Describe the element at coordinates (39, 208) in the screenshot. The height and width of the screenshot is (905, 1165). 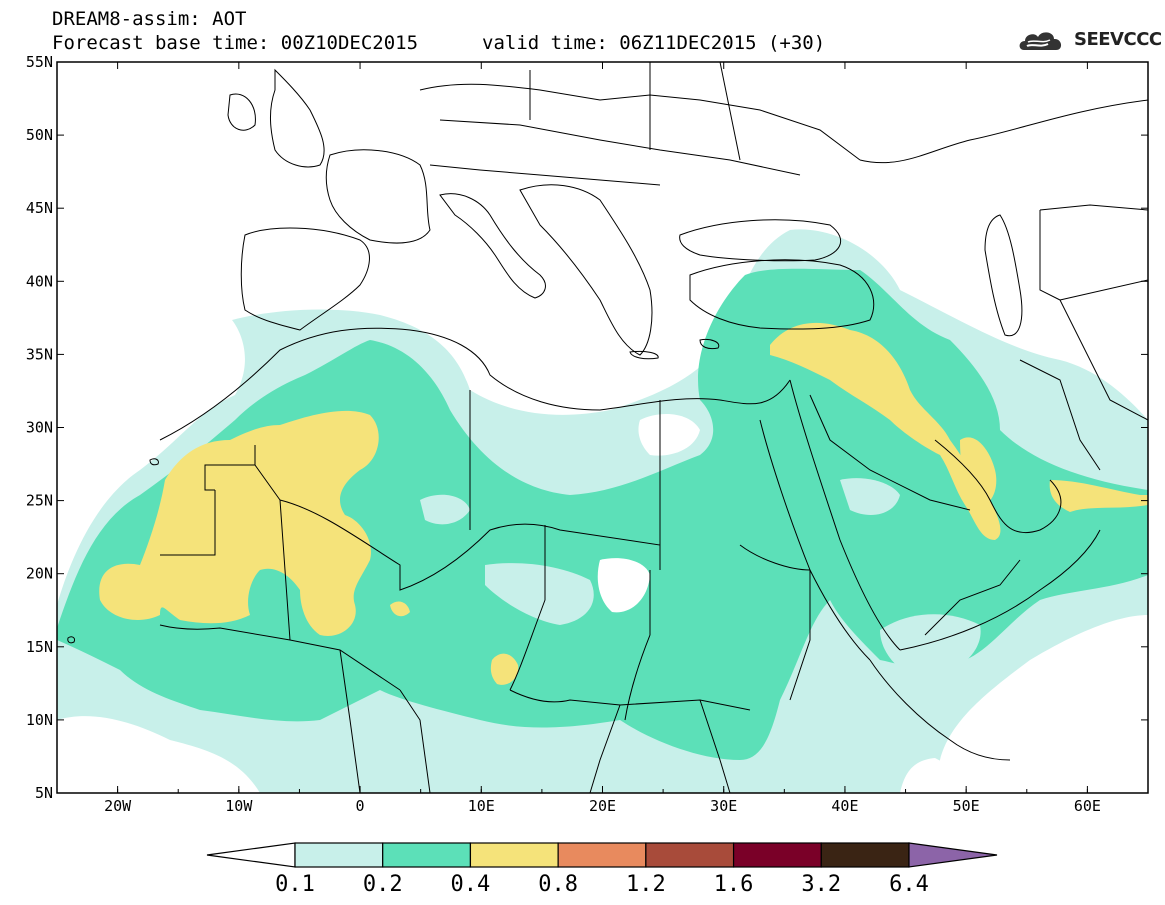
I see `lat-label: 45N` at that location.